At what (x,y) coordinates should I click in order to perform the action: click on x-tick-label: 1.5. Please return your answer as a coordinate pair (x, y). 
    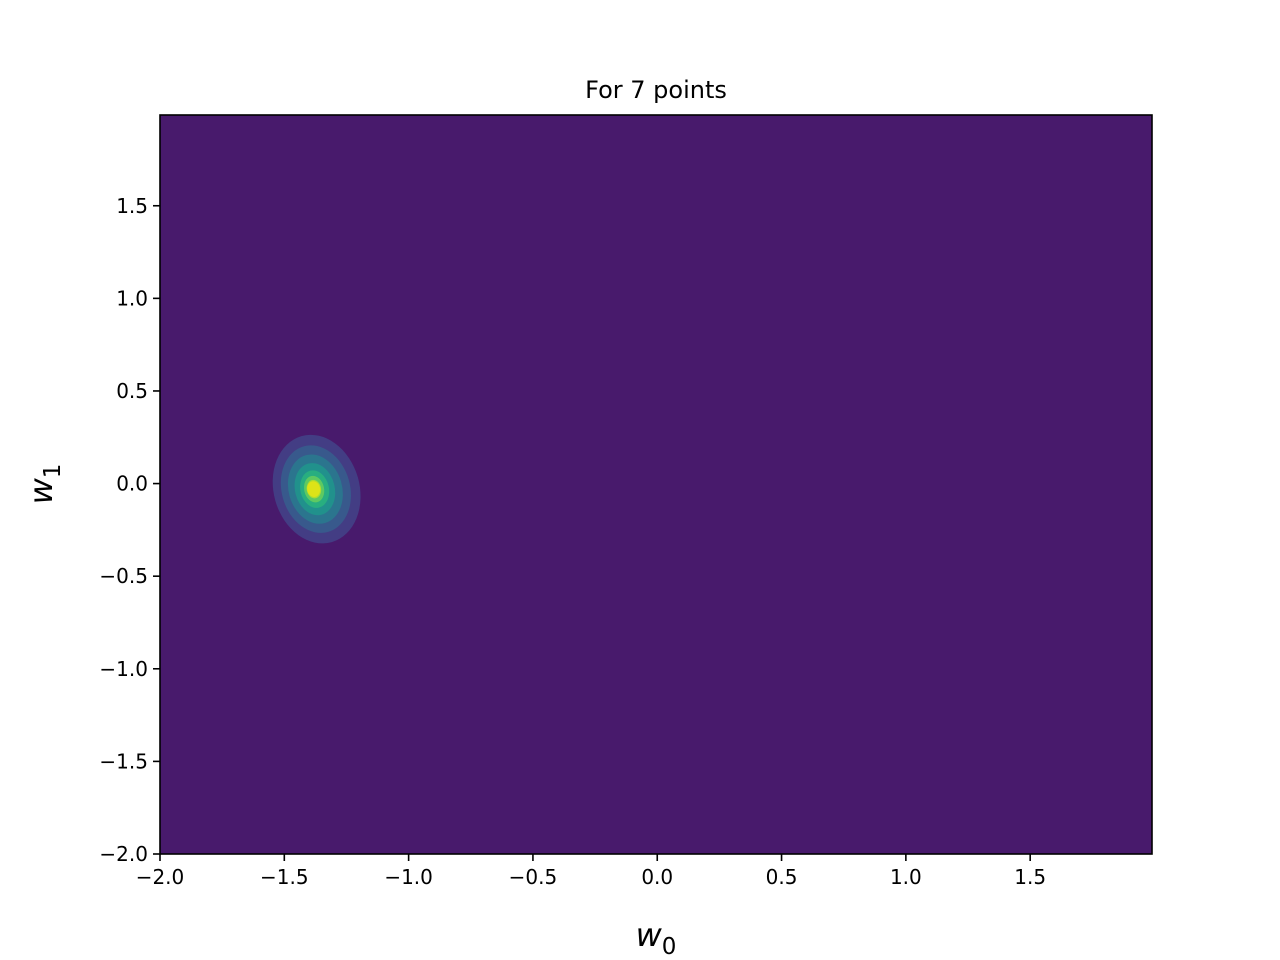
    Looking at the image, I should click on (1030, 877).